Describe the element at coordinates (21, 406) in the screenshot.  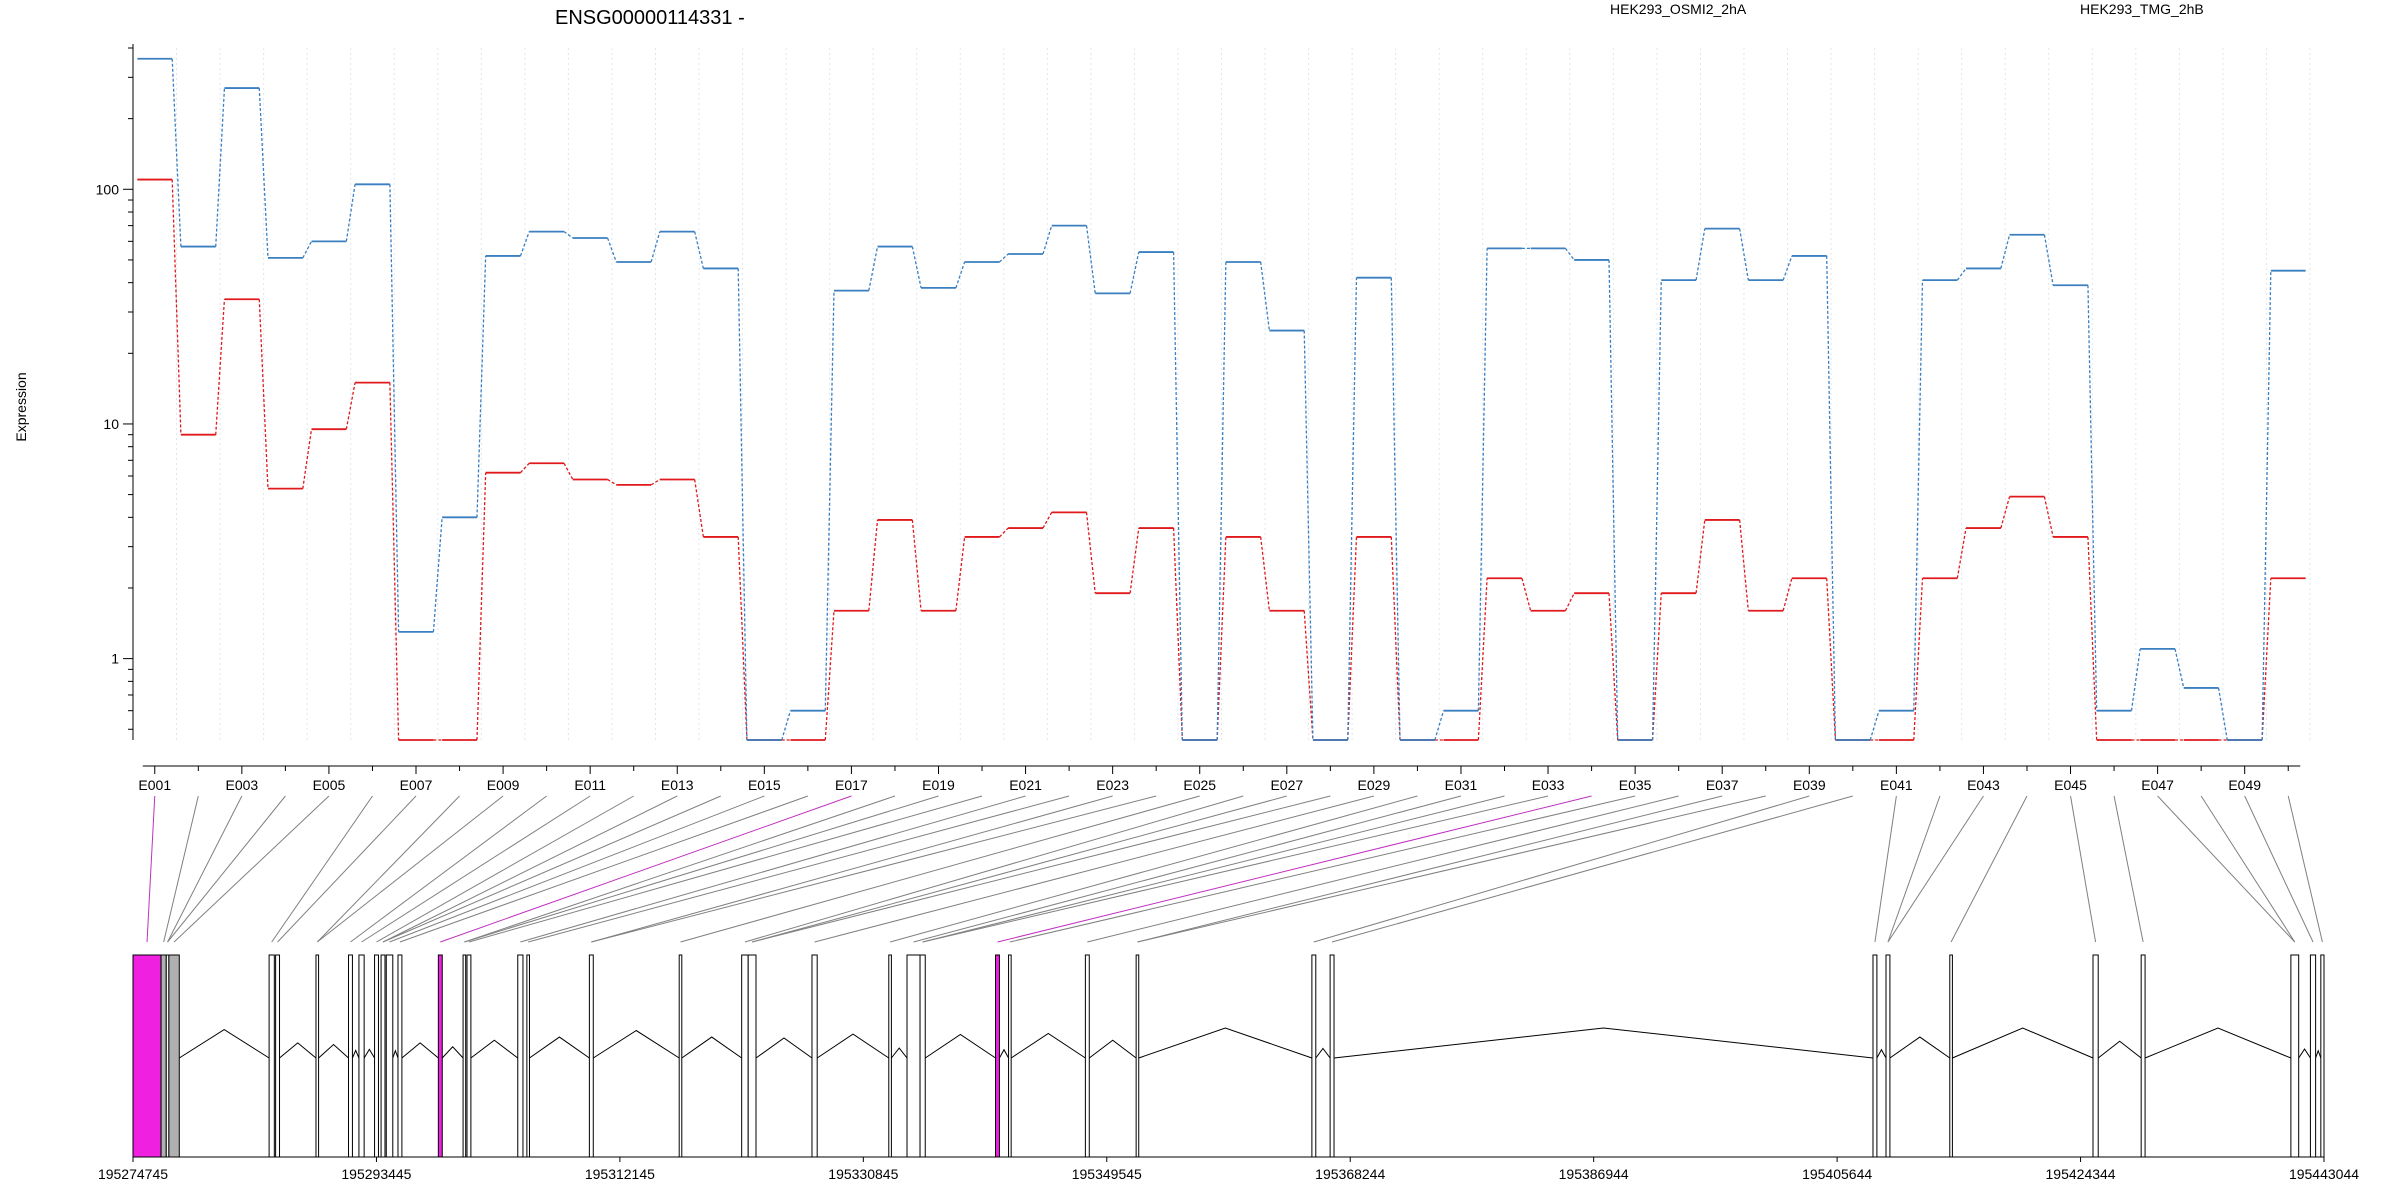
I see `y-axis-label: Expression` at that location.